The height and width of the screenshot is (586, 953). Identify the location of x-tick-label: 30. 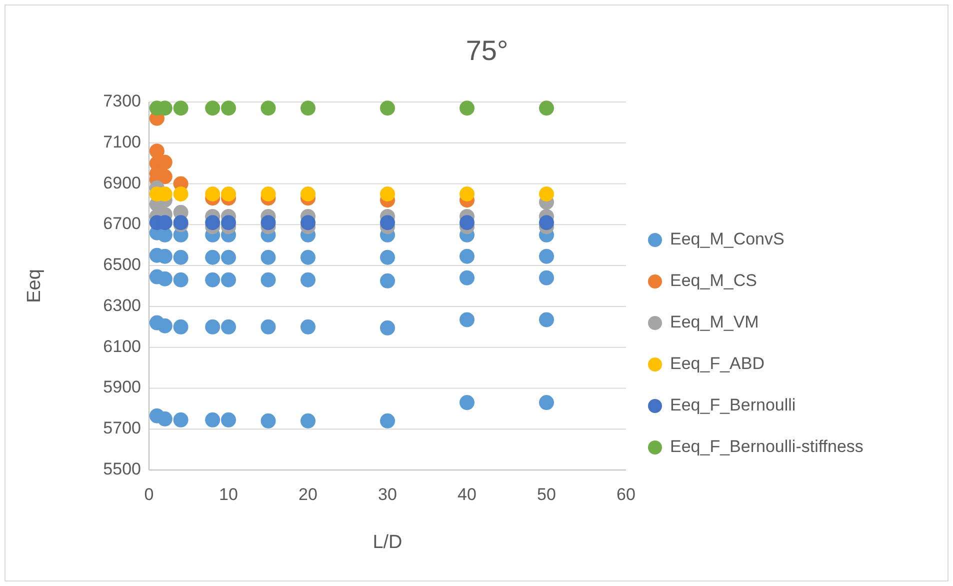
(387, 494).